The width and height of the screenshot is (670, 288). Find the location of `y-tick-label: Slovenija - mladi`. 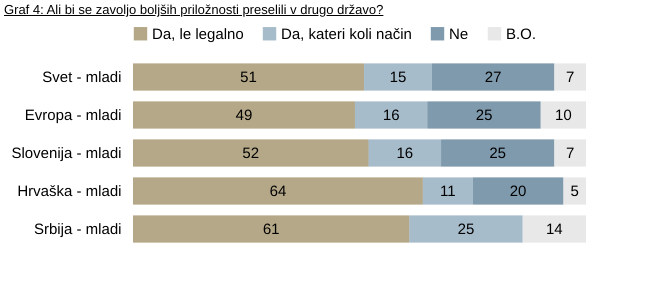

y-tick-label: Slovenija - mladi is located at coordinates (66, 153).